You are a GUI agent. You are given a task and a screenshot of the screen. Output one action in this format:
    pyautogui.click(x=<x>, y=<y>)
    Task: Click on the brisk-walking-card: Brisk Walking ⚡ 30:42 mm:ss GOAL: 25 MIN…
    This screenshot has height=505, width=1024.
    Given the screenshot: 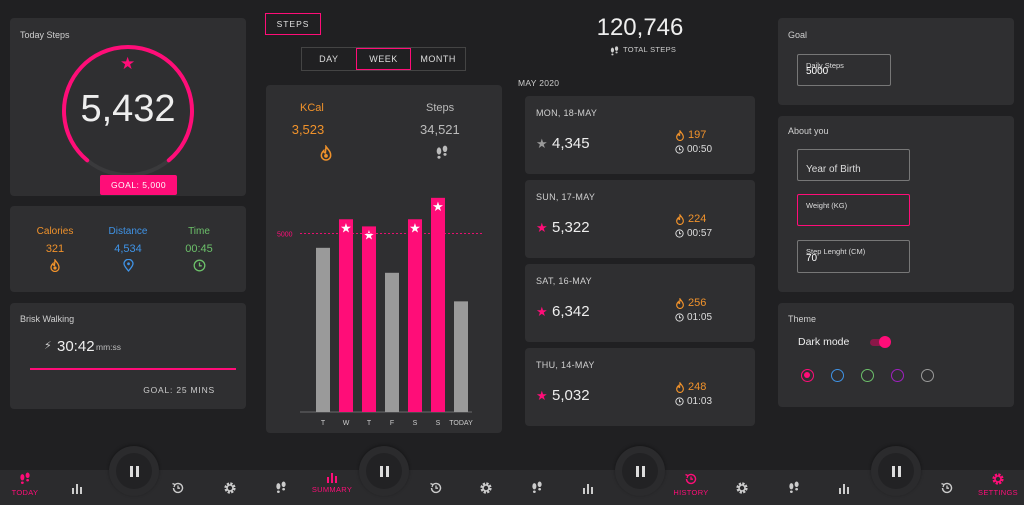 What is the action you would take?
    pyautogui.click(x=128, y=356)
    